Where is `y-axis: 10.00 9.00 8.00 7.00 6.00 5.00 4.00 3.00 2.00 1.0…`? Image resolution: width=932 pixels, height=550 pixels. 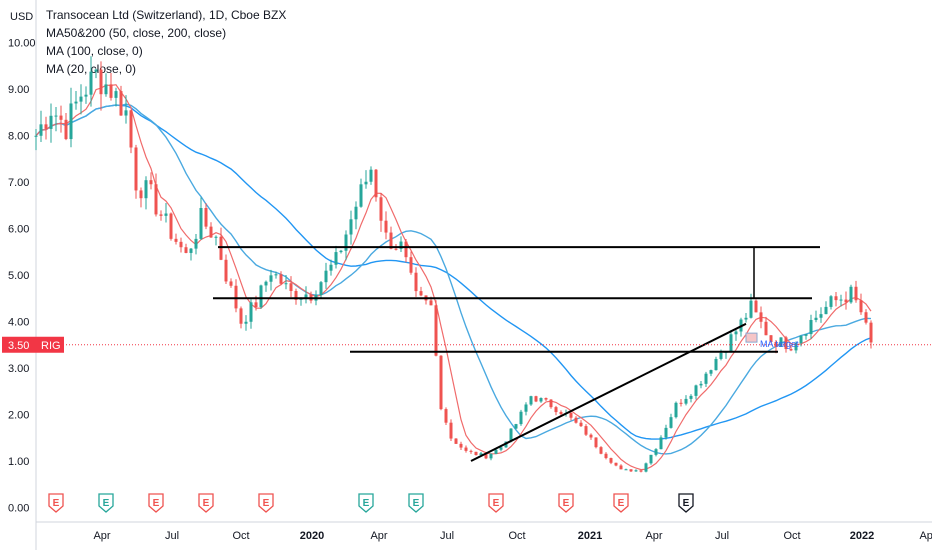
y-axis: 10.00 9.00 8.00 7.00 6.00 5.00 4.00 3.00 2.00 1.0… is located at coordinates (22, 276).